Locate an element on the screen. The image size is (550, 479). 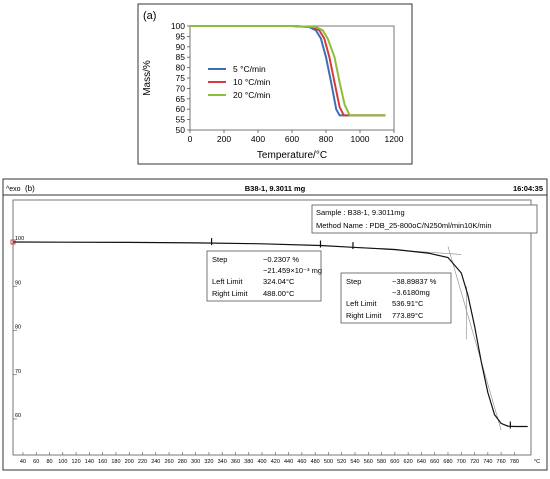
a-y-tick-label-3: 65 is located at coordinates (181, 99).